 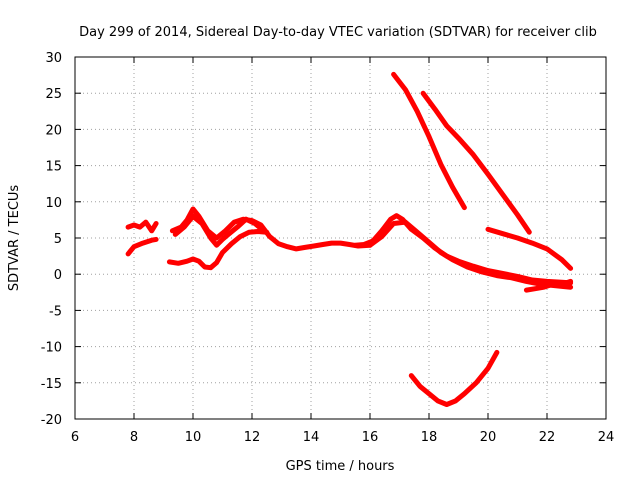 I want to click on y-tick-label: 15, so click(x=53, y=167).